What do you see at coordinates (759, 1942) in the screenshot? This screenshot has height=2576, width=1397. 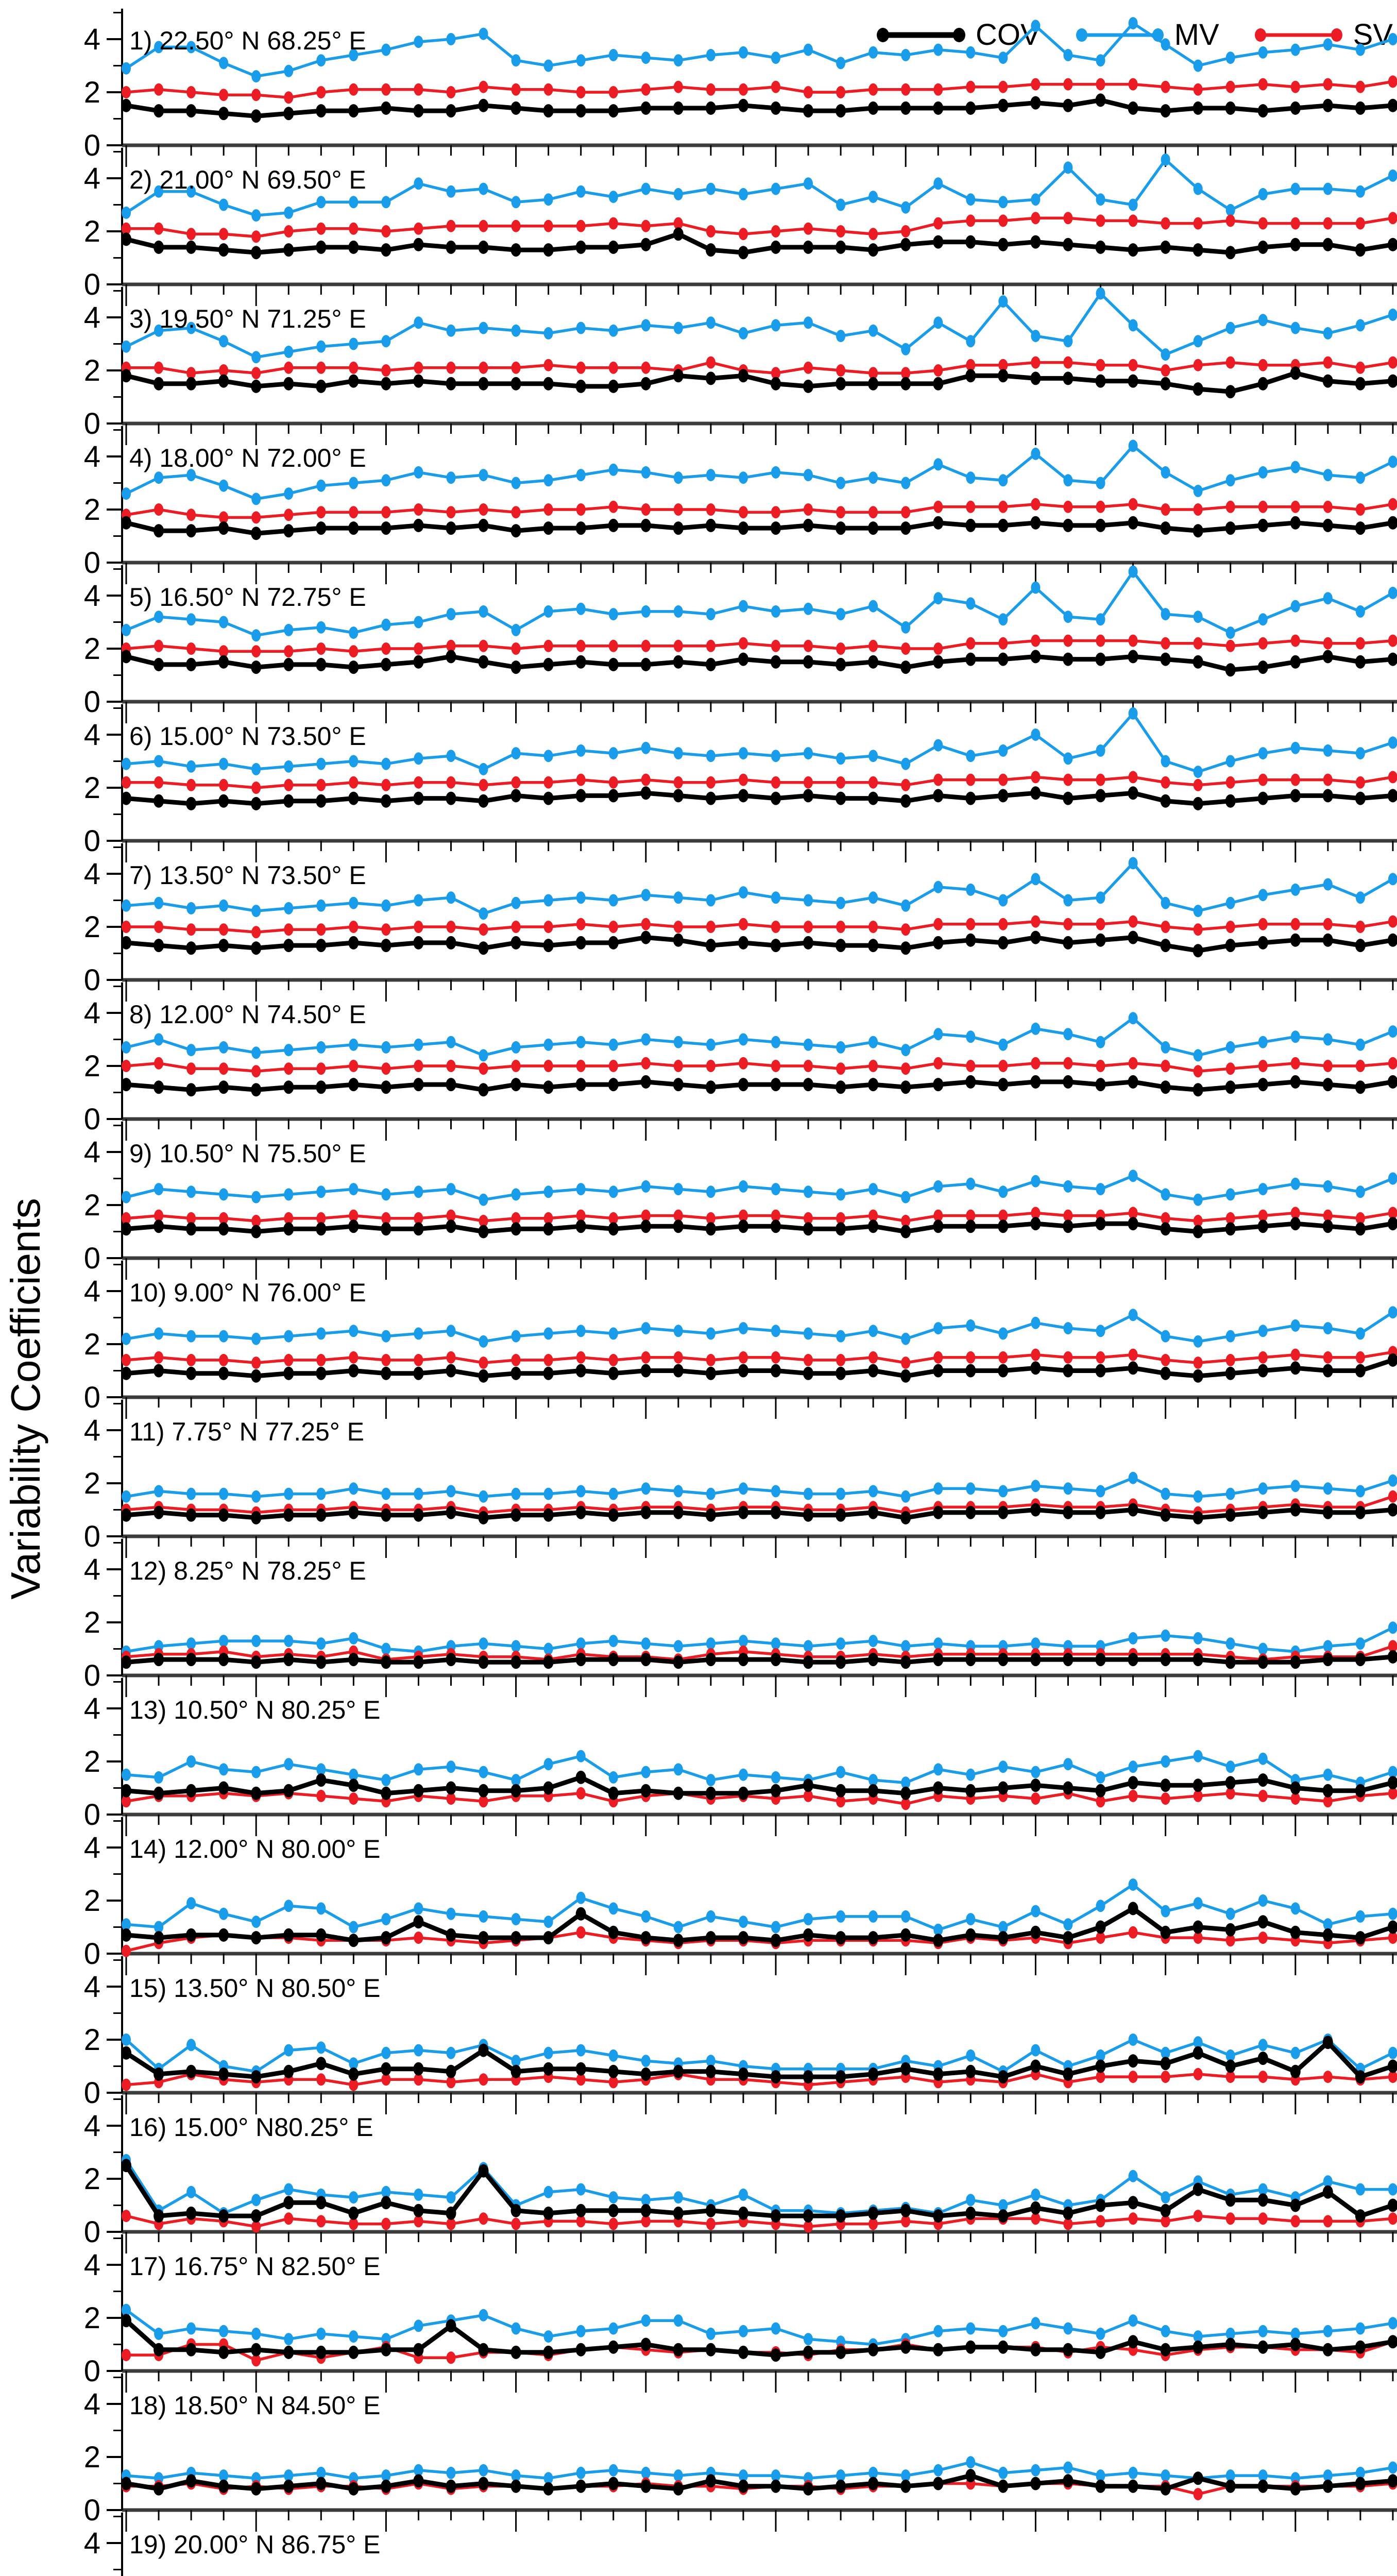 I see `sv-line` at bounding box center [759, 1942].